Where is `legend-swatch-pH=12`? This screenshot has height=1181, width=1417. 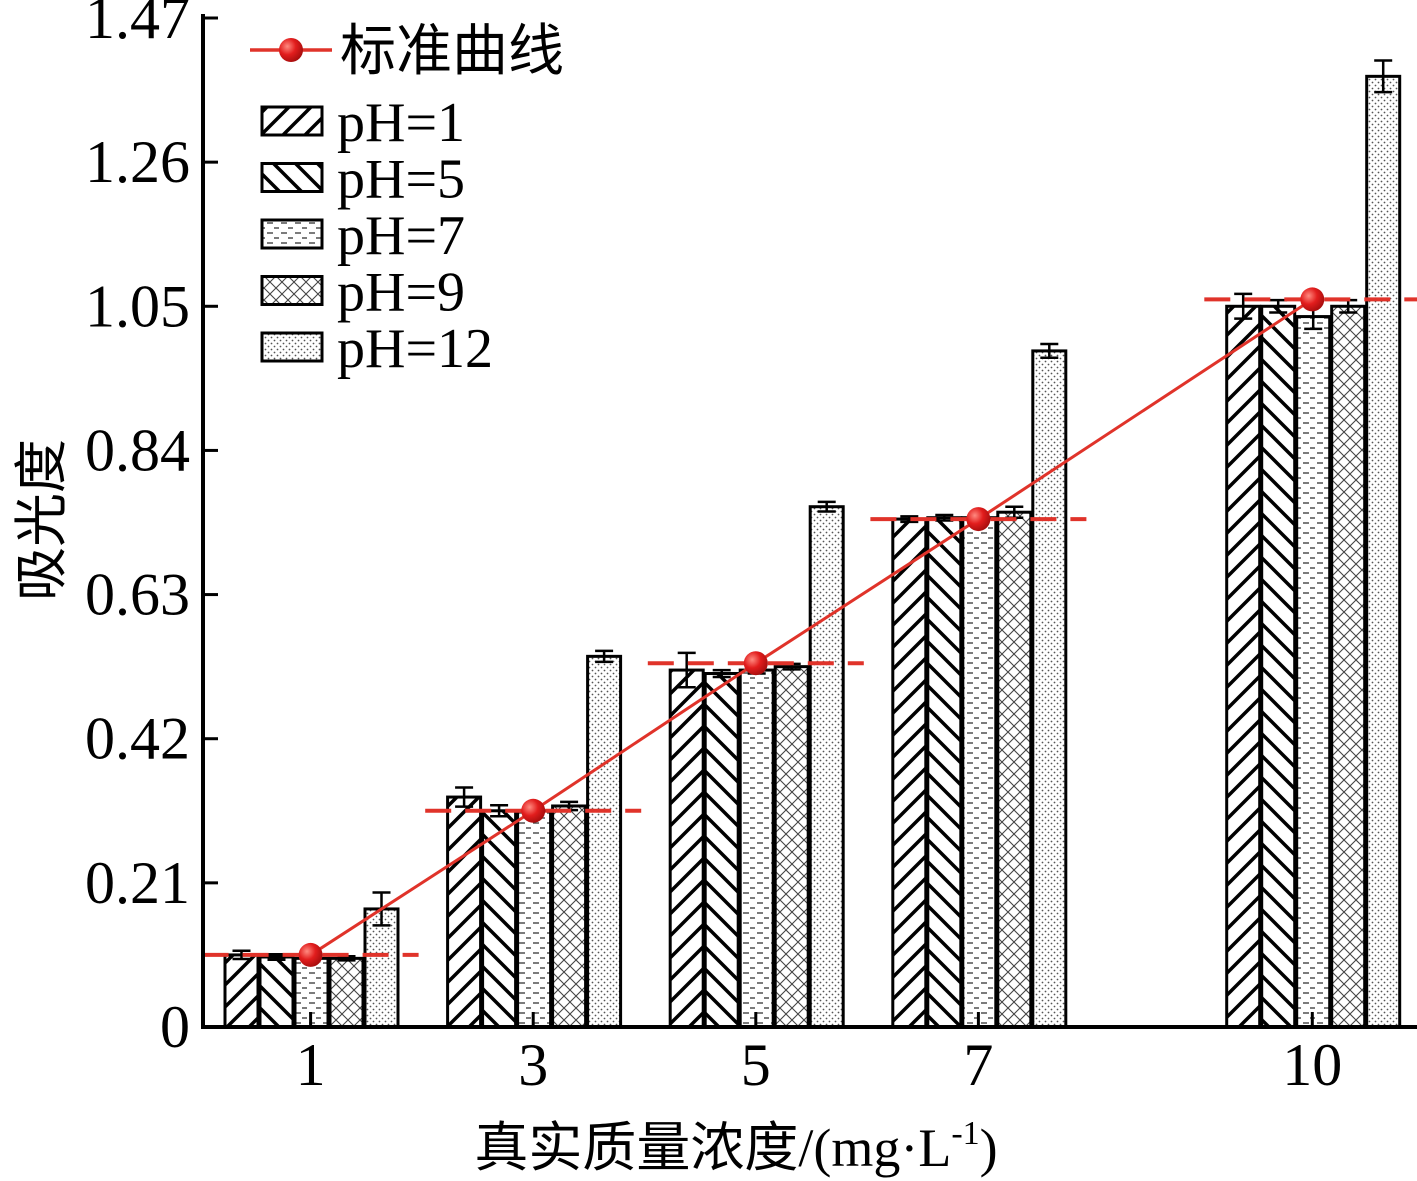
legend-swatch-pH=12 is located at coordinates (292, 347).